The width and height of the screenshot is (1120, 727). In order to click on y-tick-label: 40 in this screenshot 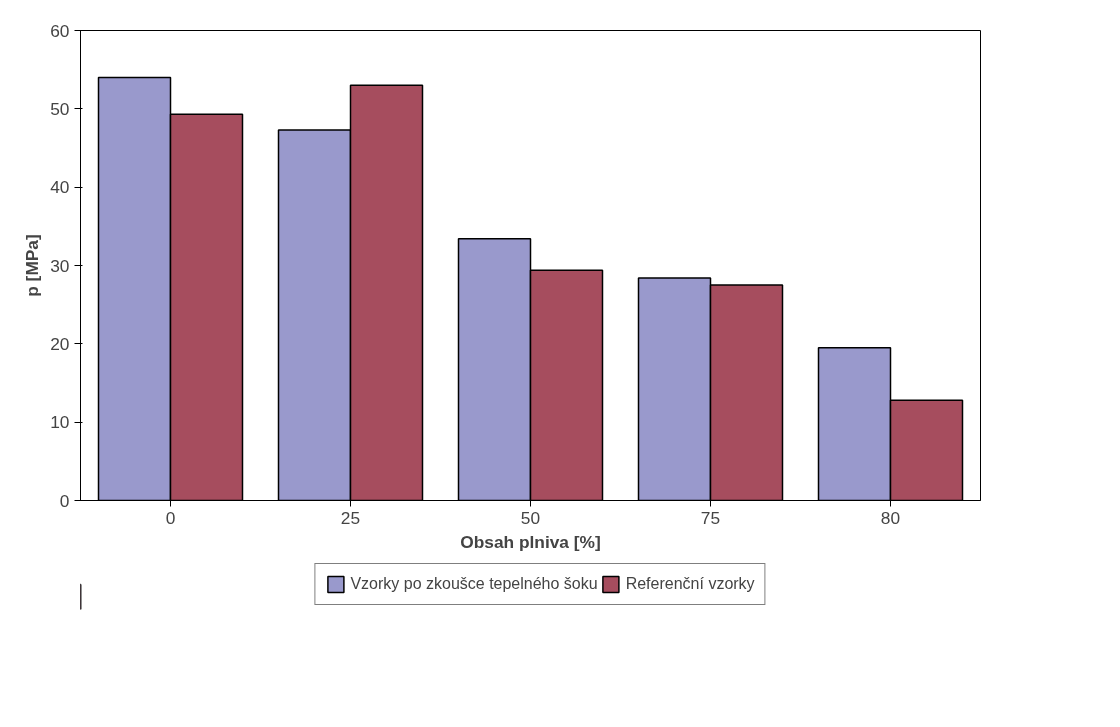, I will do `click(60, 187)`.